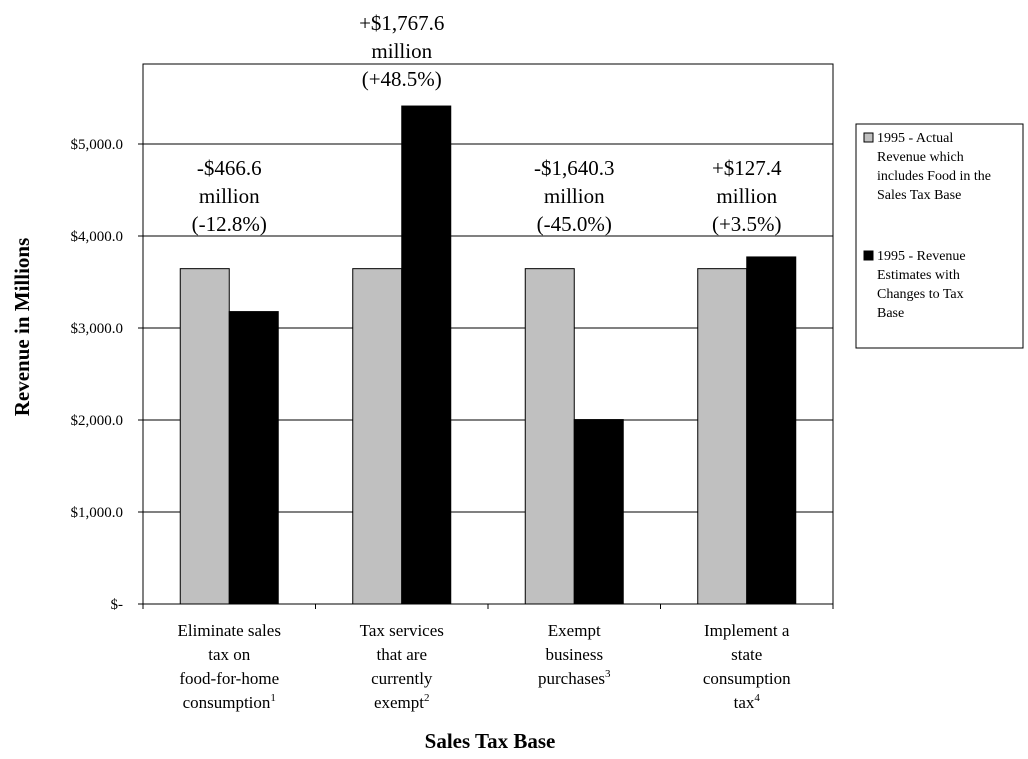 This screenshot has width=1028, height=759. What do you see at coordinates (574, 630) in the screenshot?
I see `x-tick-label: Exempt` at bounding box center [574, 630].